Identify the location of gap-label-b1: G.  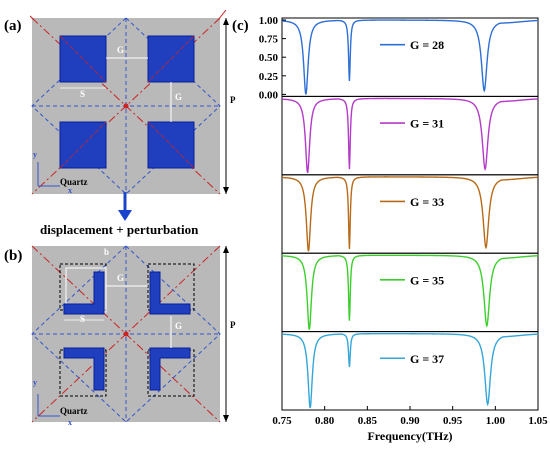
(121, 278).